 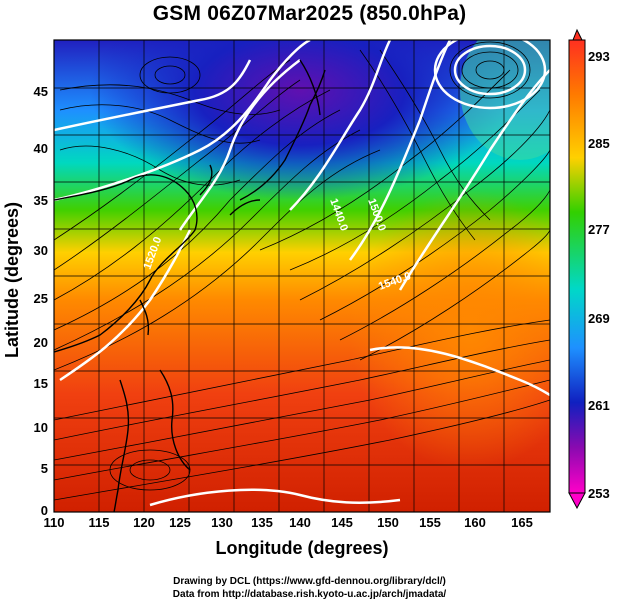 I want to click on x-tick-label: 120, so click(x=144, y=522).